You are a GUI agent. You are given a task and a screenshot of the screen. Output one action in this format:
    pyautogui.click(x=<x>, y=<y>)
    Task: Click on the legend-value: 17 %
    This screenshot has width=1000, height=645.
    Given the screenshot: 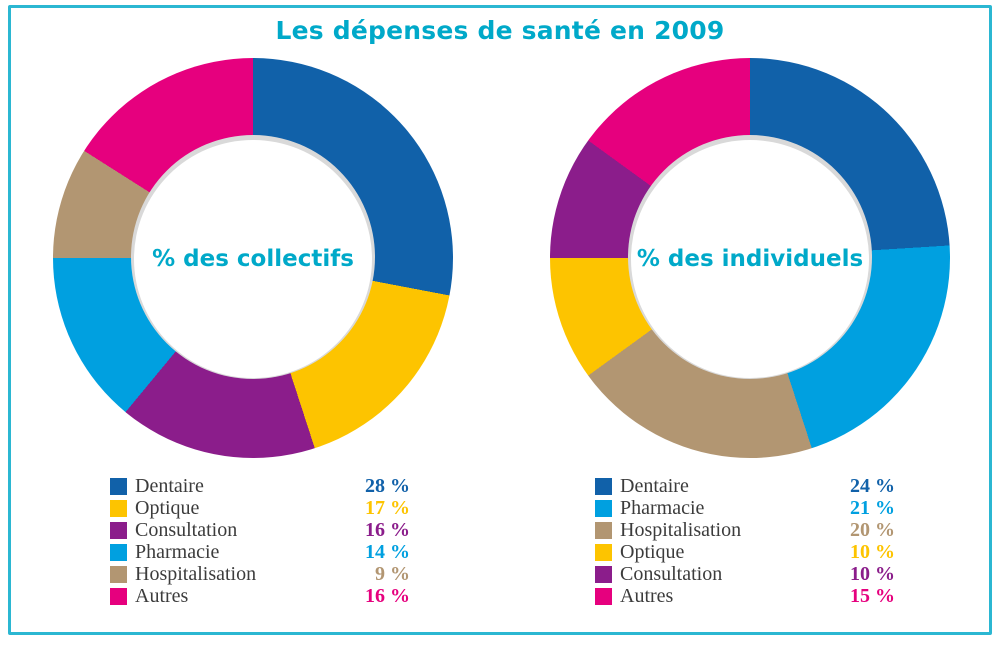 What is the action you would take?
    pyautogui.click(x=383, y=508)
    